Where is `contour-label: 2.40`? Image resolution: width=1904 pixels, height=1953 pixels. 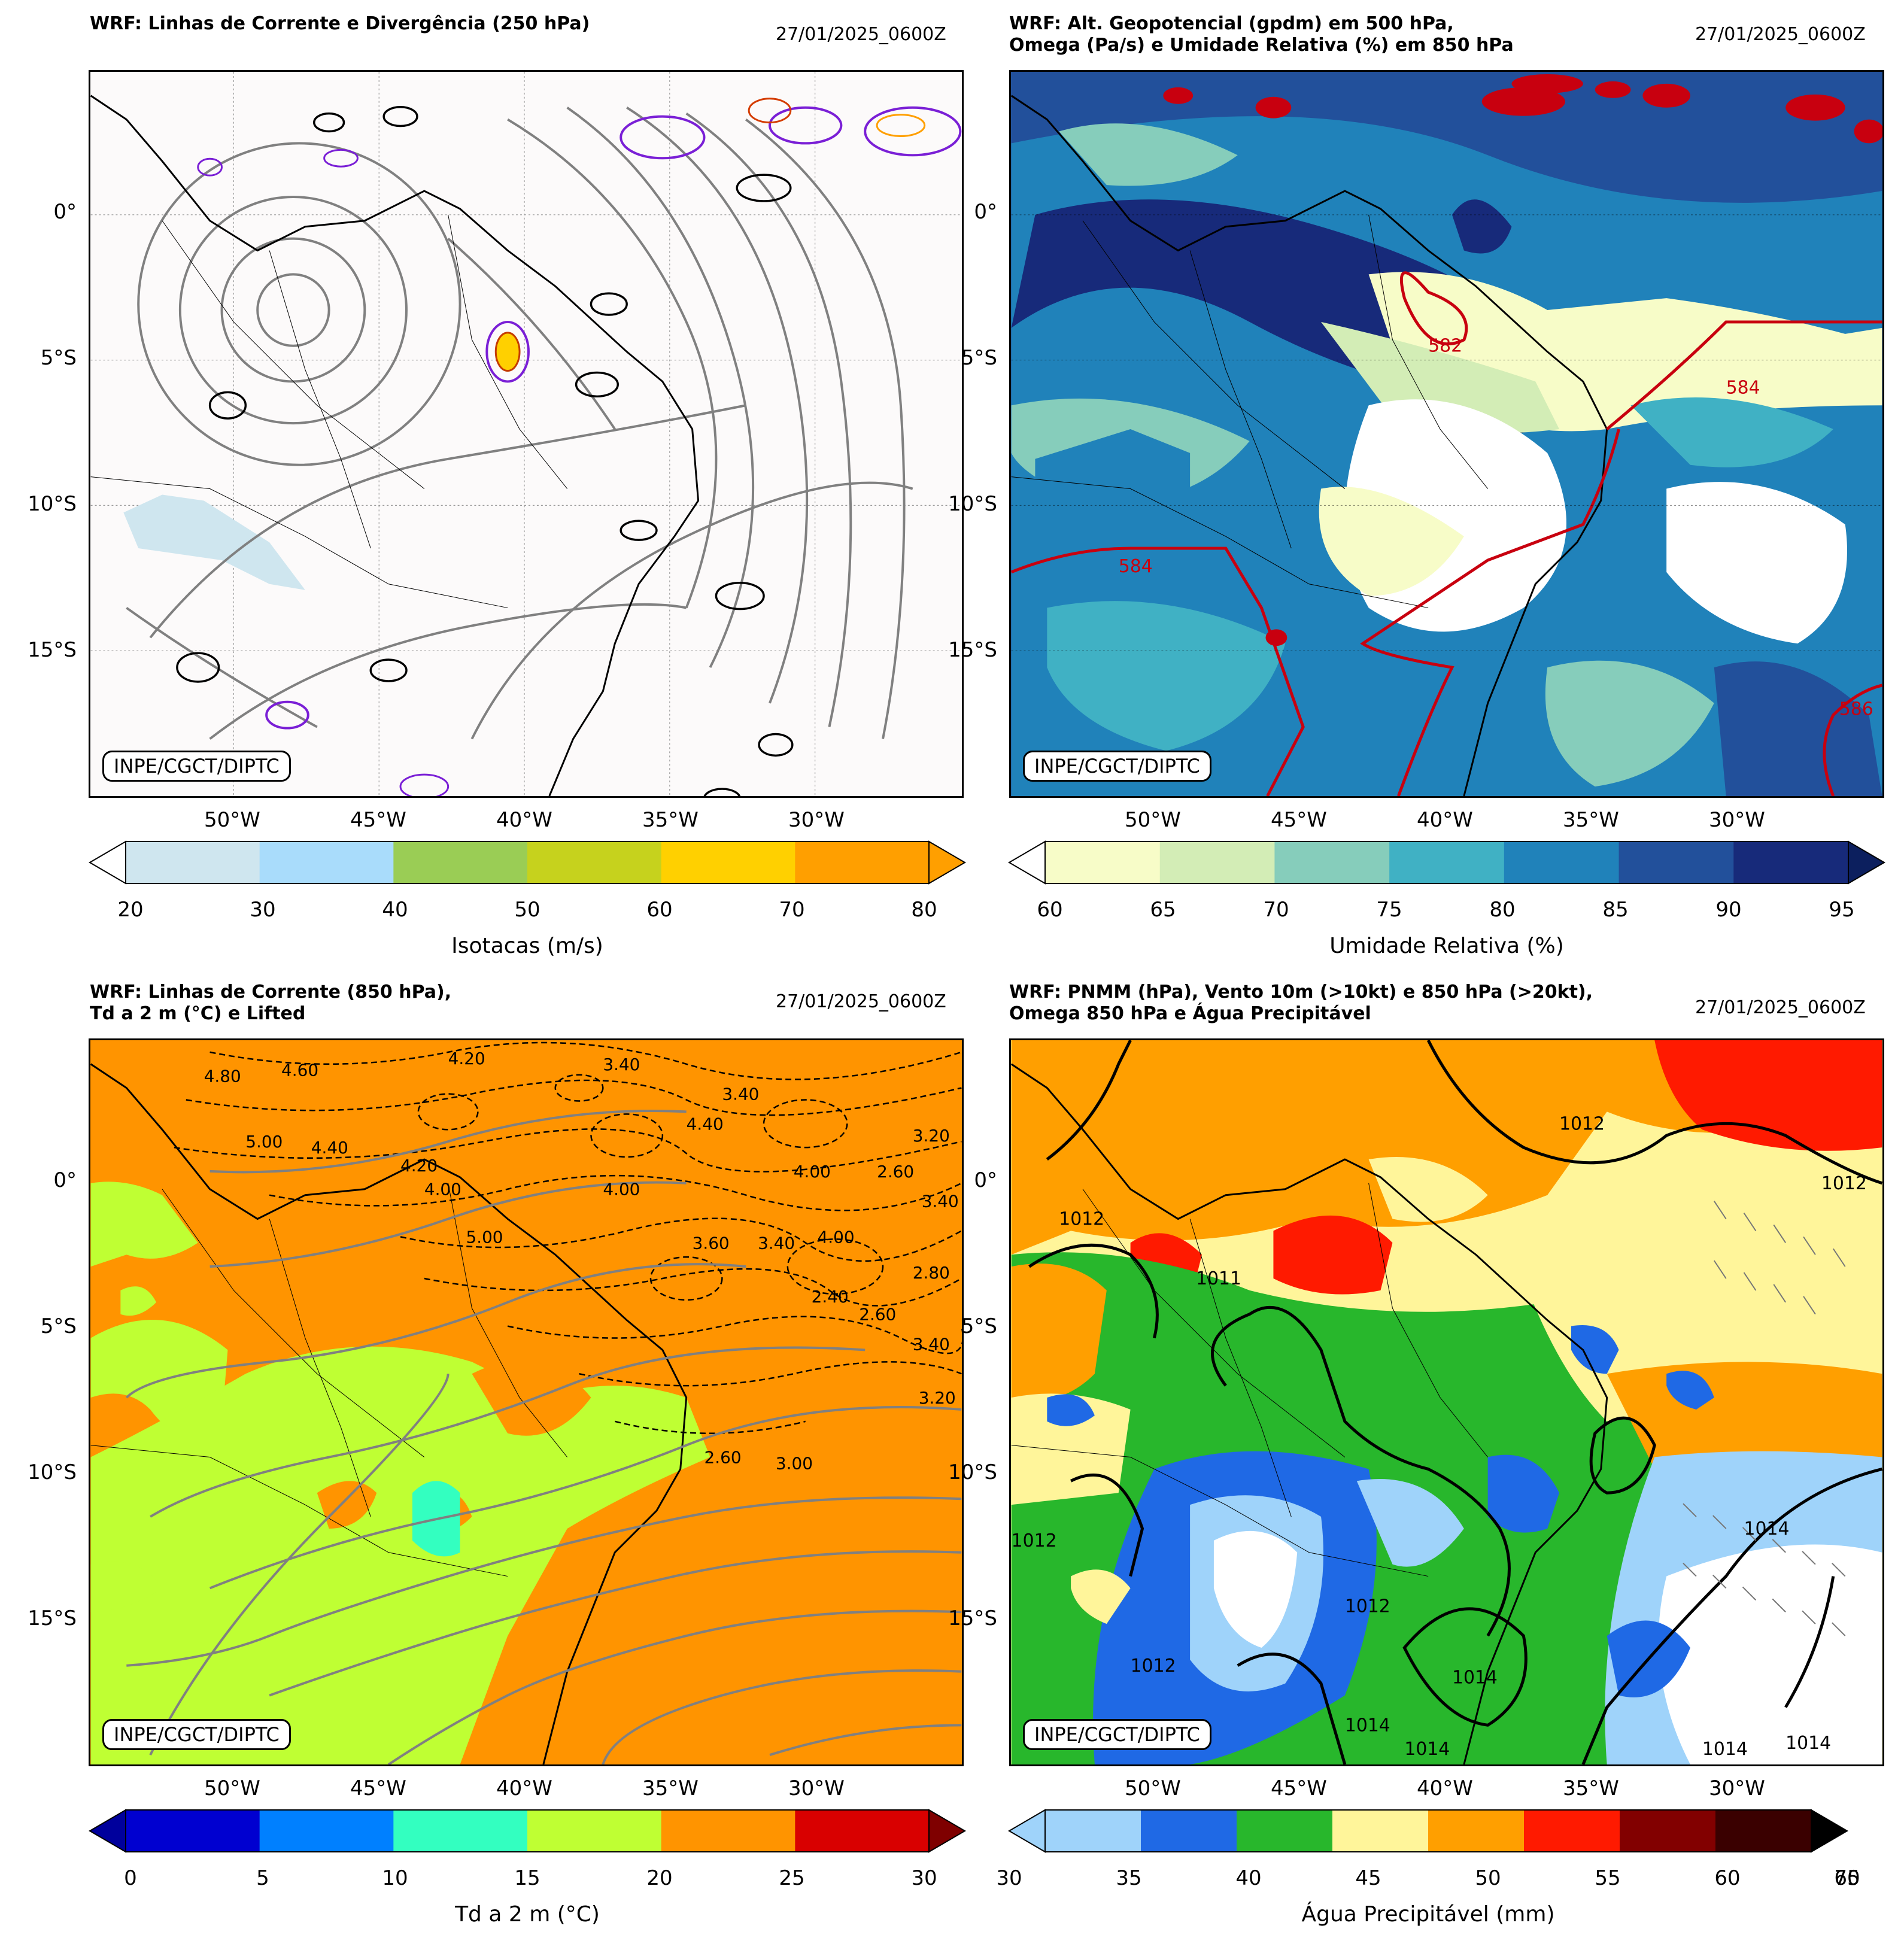 contour-label: 2.40 is located at coordinates (831, 1297).